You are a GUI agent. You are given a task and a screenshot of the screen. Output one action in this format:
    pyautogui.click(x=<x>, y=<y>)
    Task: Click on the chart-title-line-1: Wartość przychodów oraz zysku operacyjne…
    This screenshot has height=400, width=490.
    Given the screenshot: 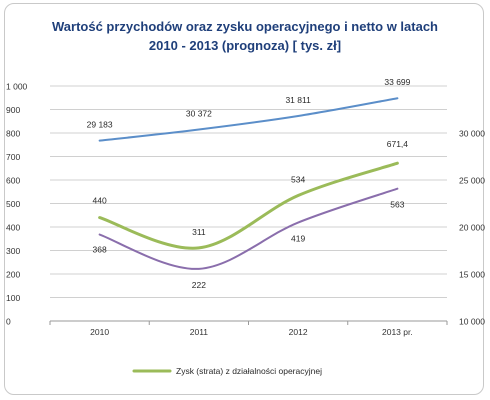 What is the action you would take?
    pyautogui.click(x=245, y=26)
    